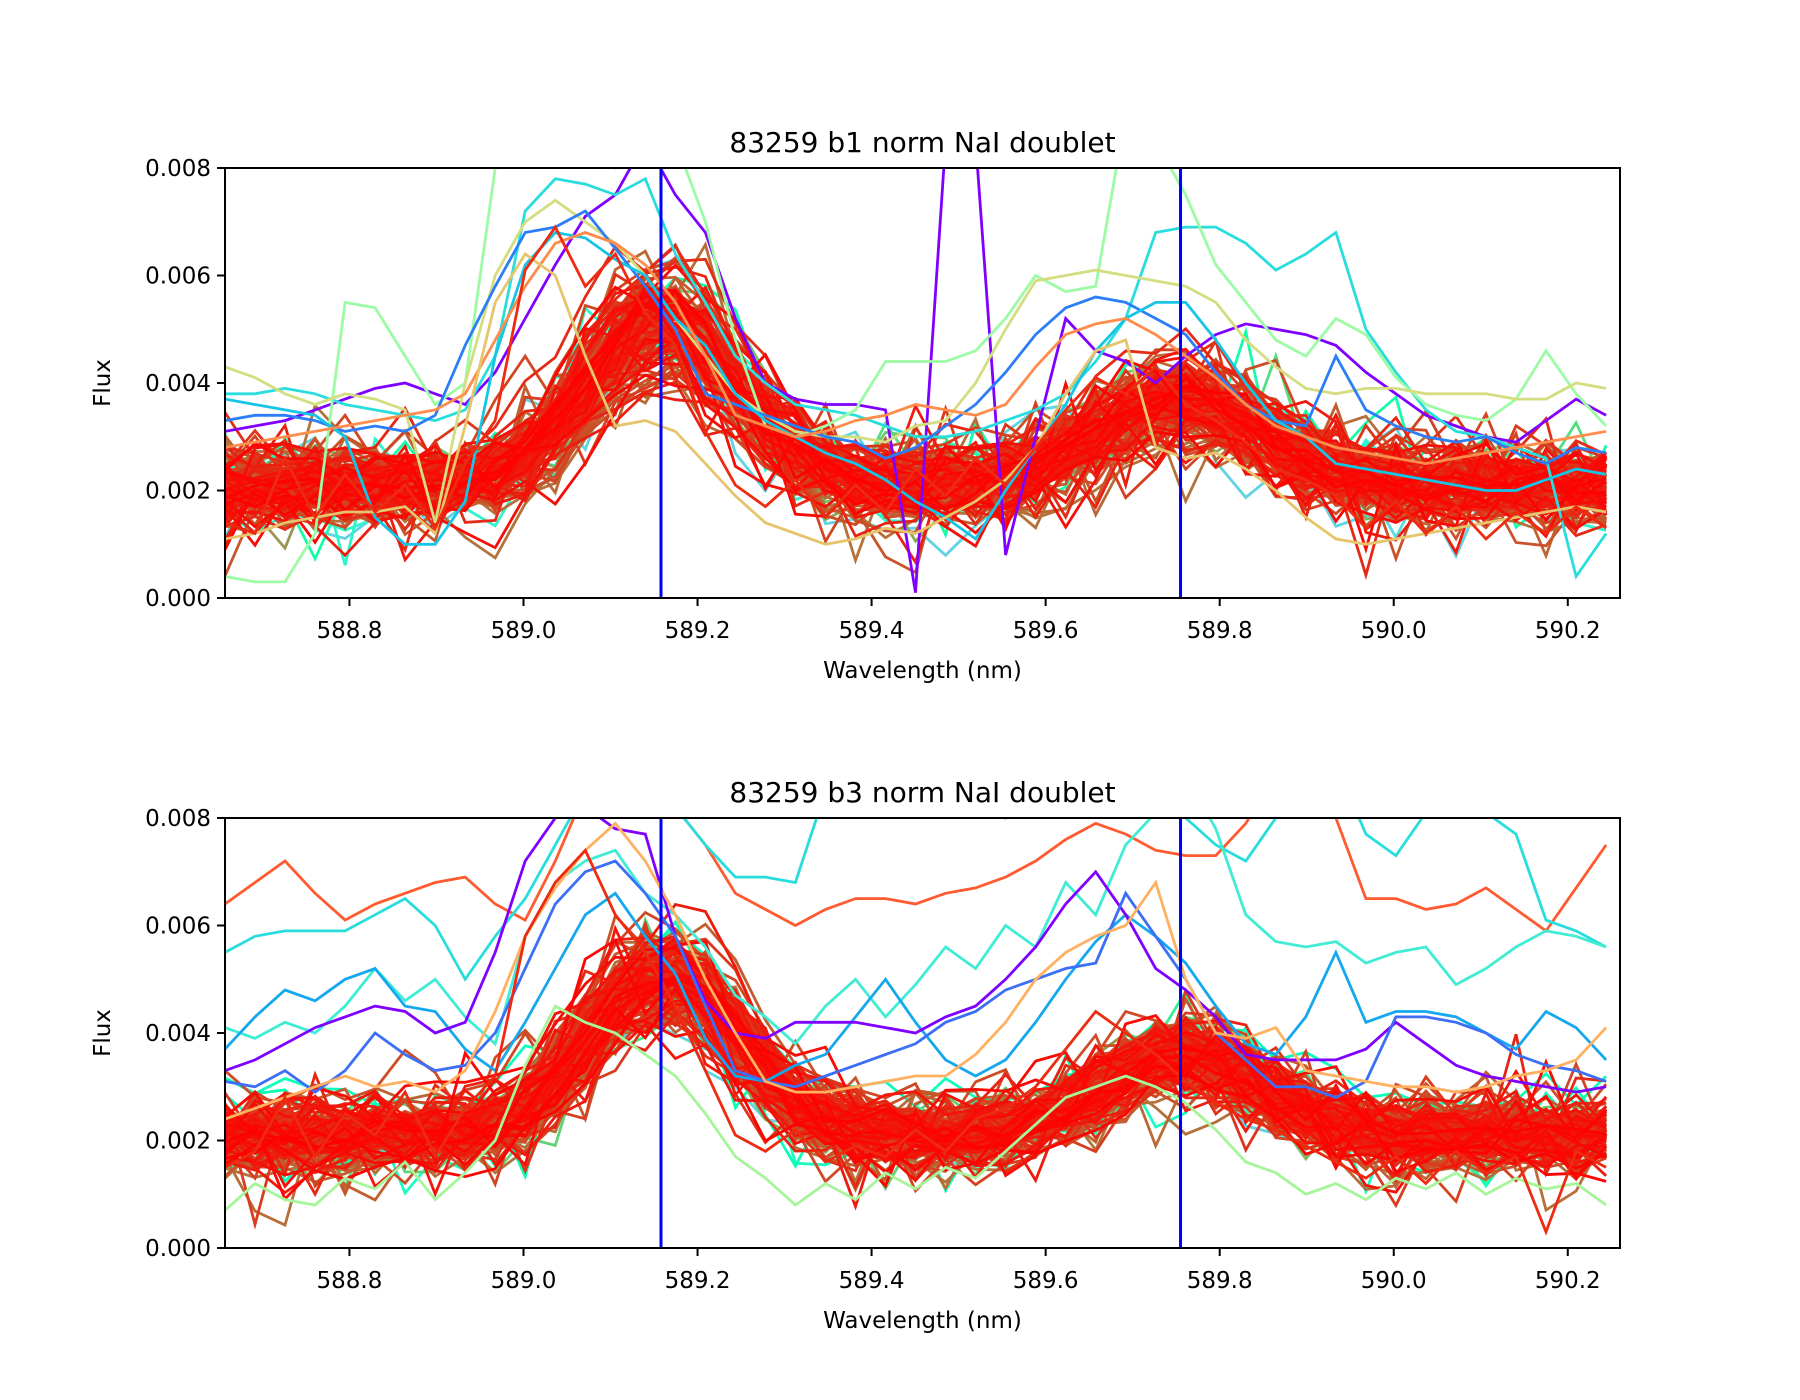 The image size is (1800, 1400). I want to click on subplot-title: 83259 b3 norm NaI doublet, so click(922, 792).